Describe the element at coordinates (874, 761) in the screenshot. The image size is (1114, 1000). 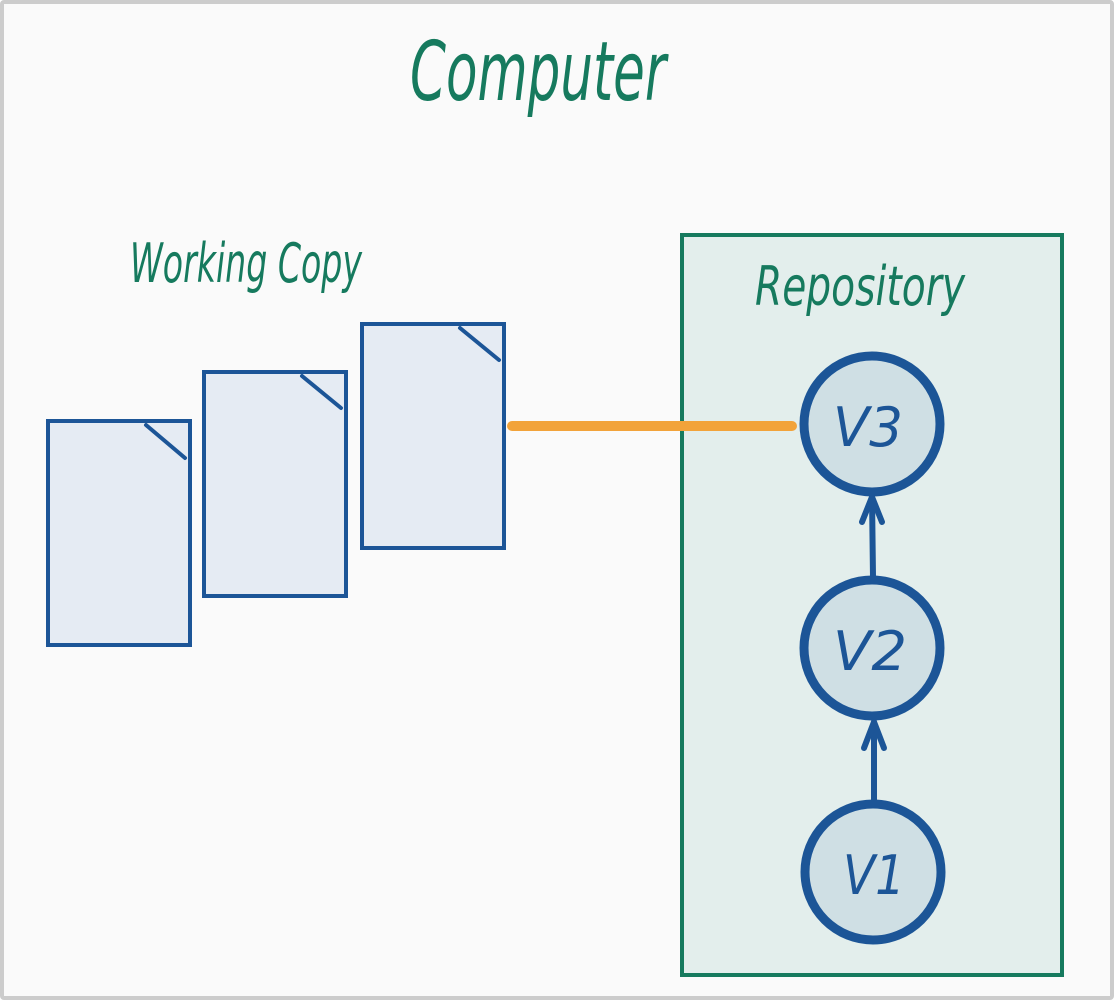
I see `arrow-v1-to-v2` at that location.